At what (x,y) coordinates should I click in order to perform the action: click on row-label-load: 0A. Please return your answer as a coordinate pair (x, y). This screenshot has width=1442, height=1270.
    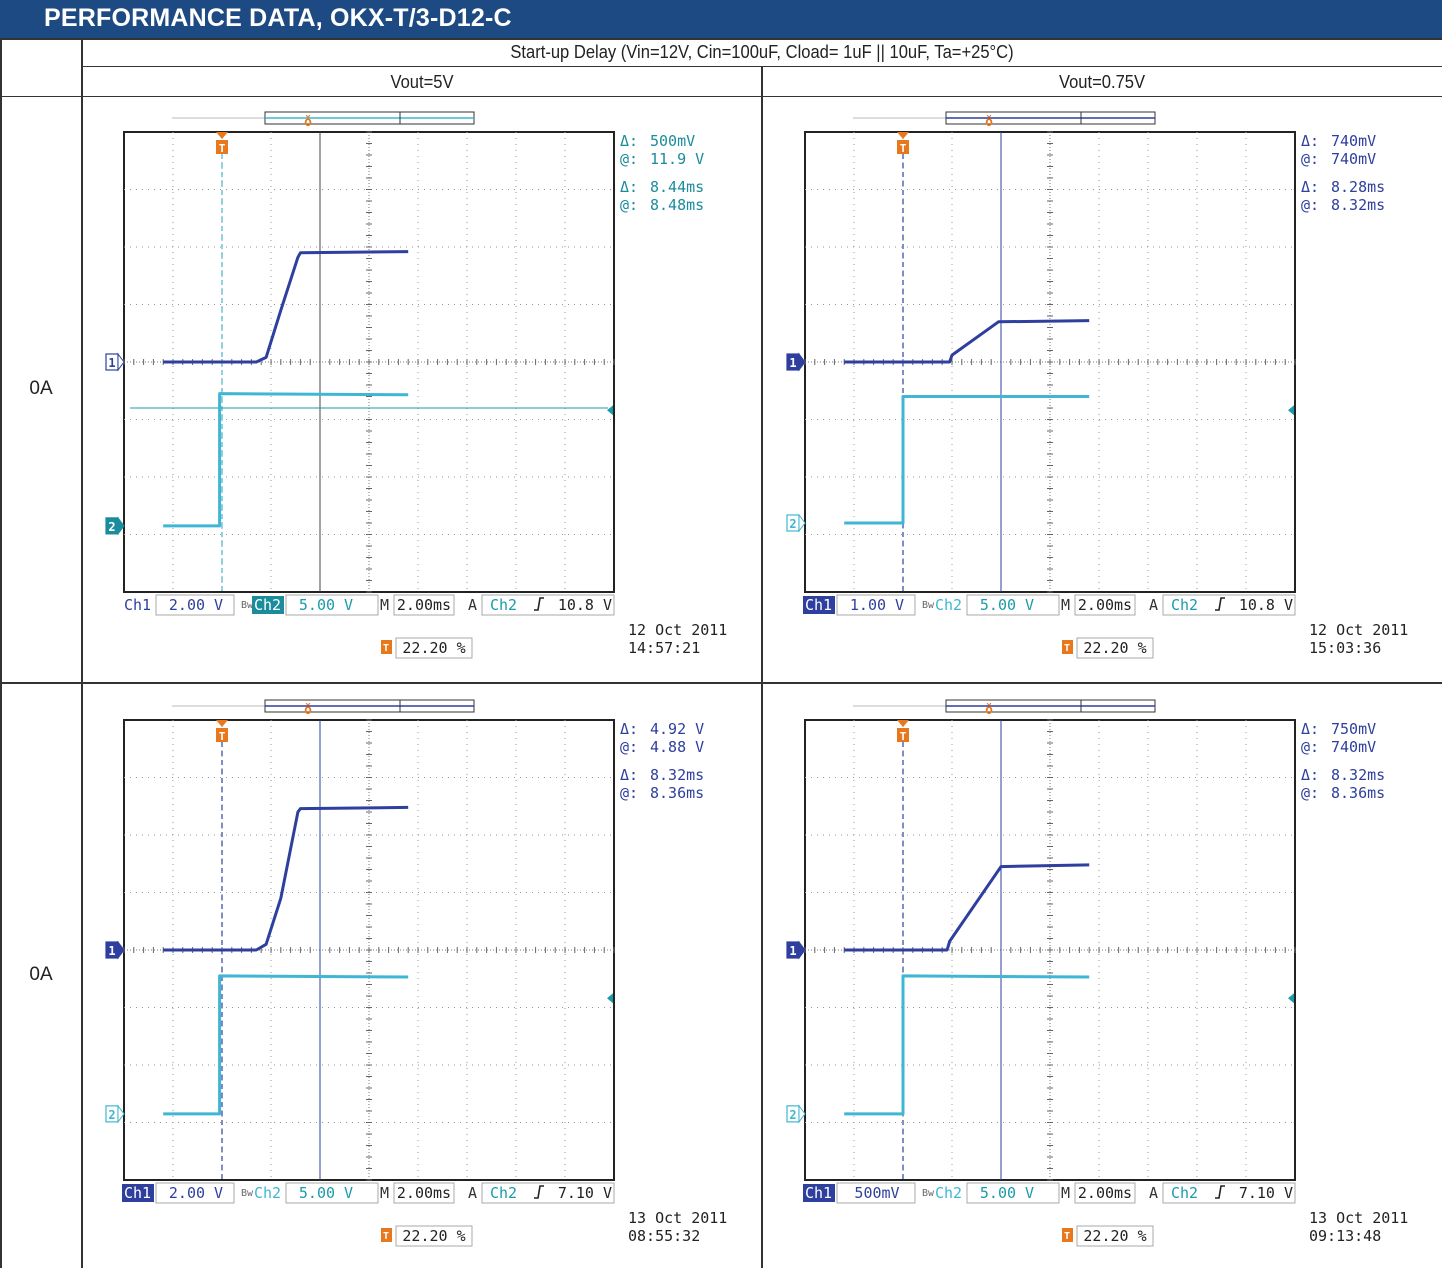
    Looking at the image, I should click on (41, 388).